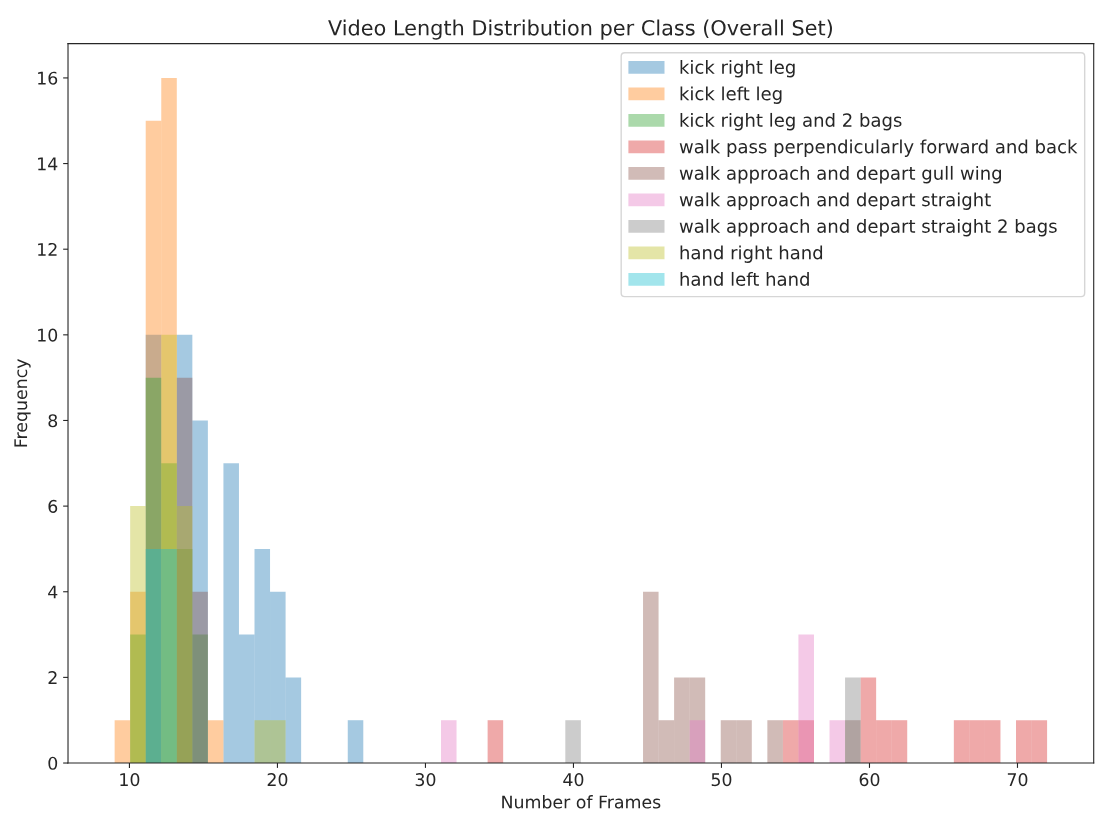  What do you see at coordinates (791, 121) in the screenshot?
I see `legend-label: kick right leg and 2 bags` at bounding box center [791, 121].